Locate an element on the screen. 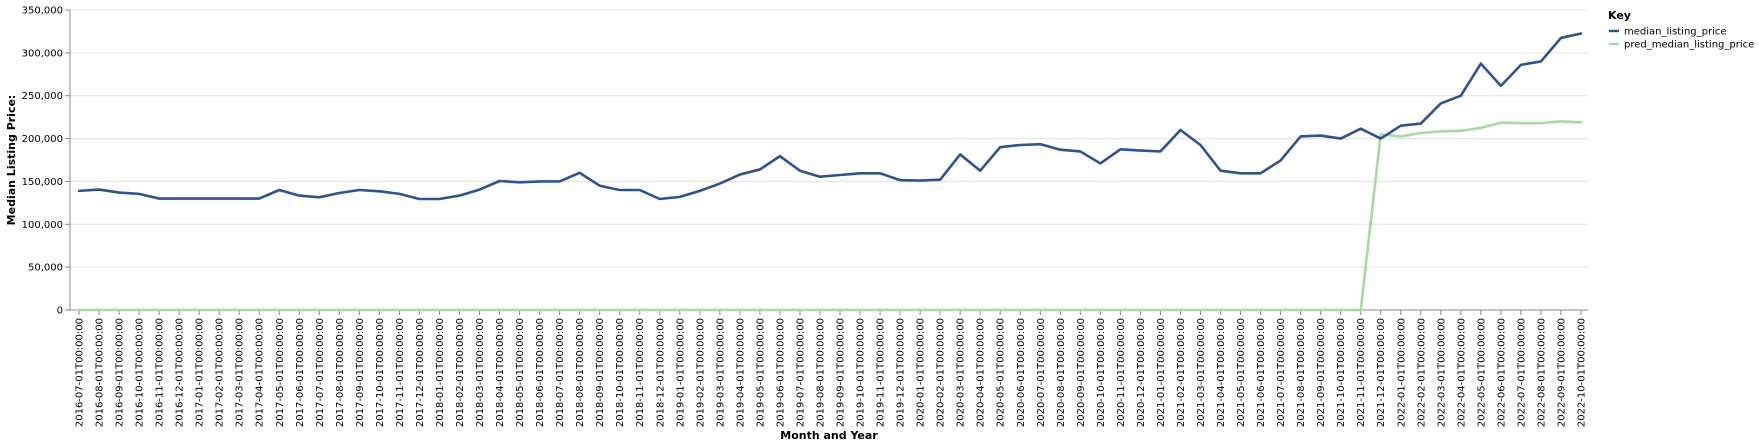 Image resolution: width=1759 pixels, height=447 pixels. x-tick-label: 2021-02-01T00:00:00 is located at coordinates (1181, 372).